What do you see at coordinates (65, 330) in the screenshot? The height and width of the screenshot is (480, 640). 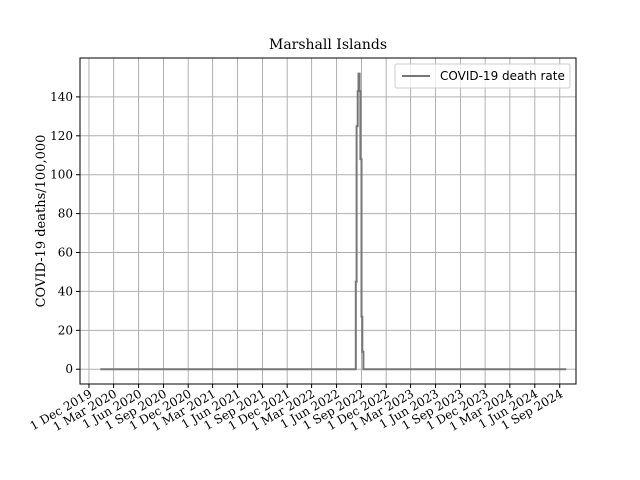 I see `y-tick-label: 20` at bounding box center [65, 330].